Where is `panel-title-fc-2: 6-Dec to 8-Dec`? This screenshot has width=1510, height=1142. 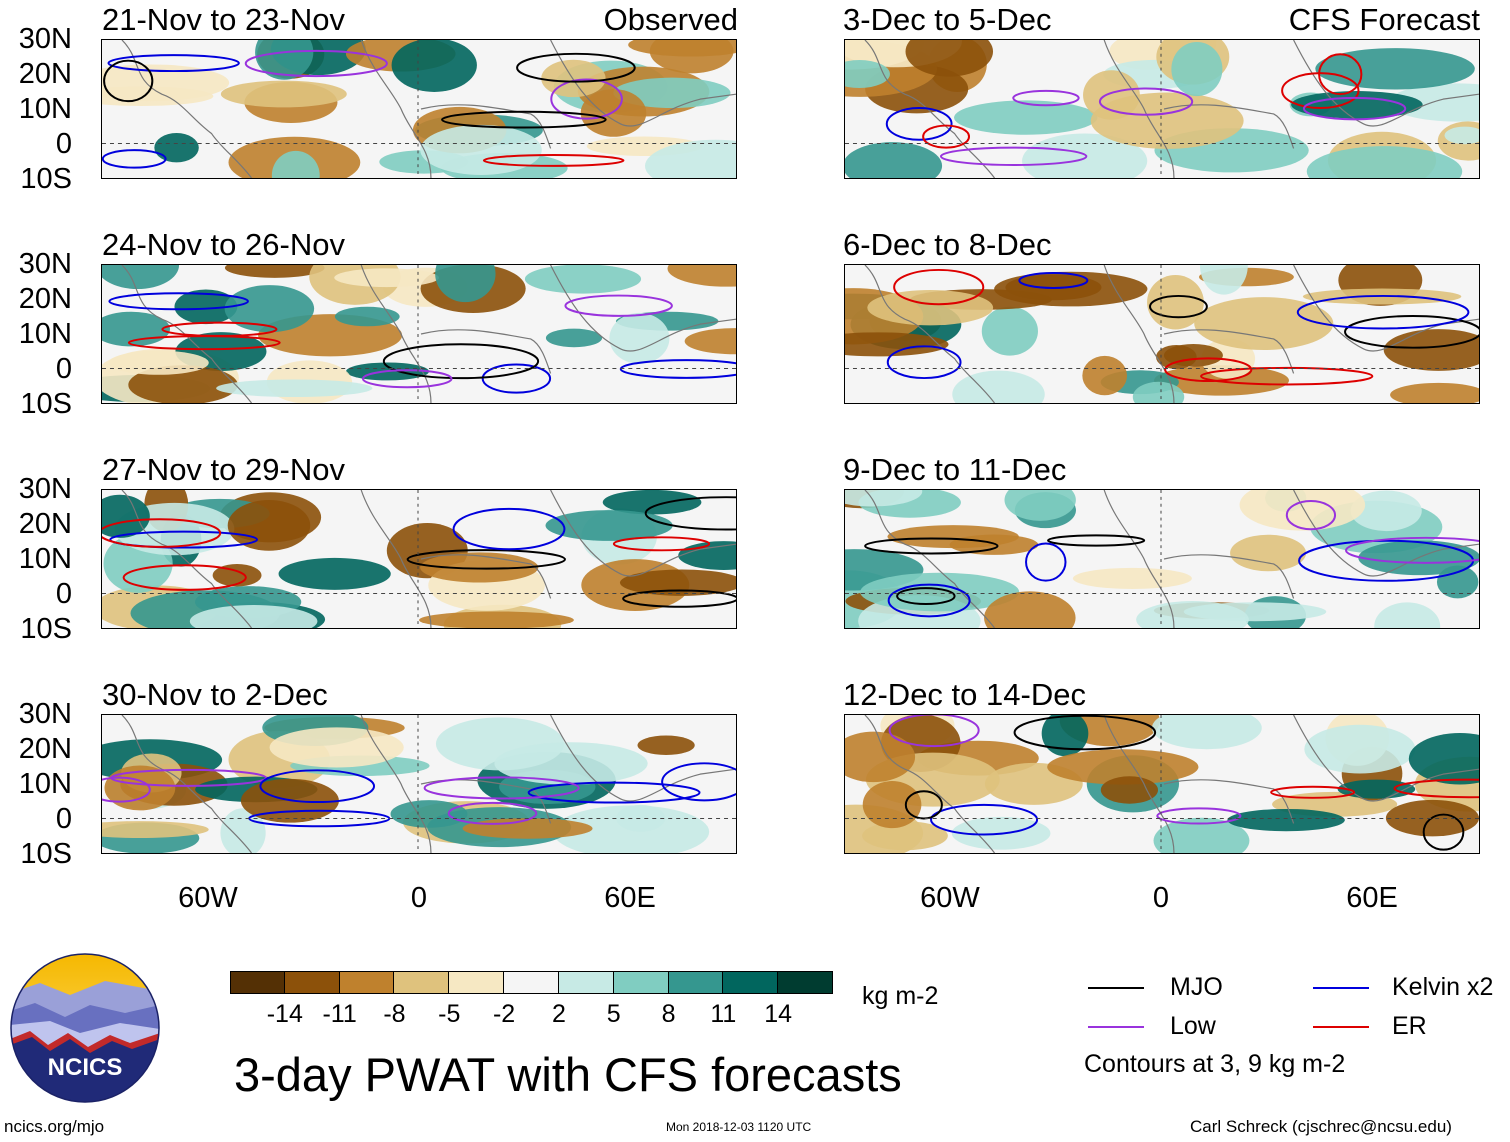
panel-title-fc-2: 6-Dec to 8-Dec is located at coordinates (947, 244).